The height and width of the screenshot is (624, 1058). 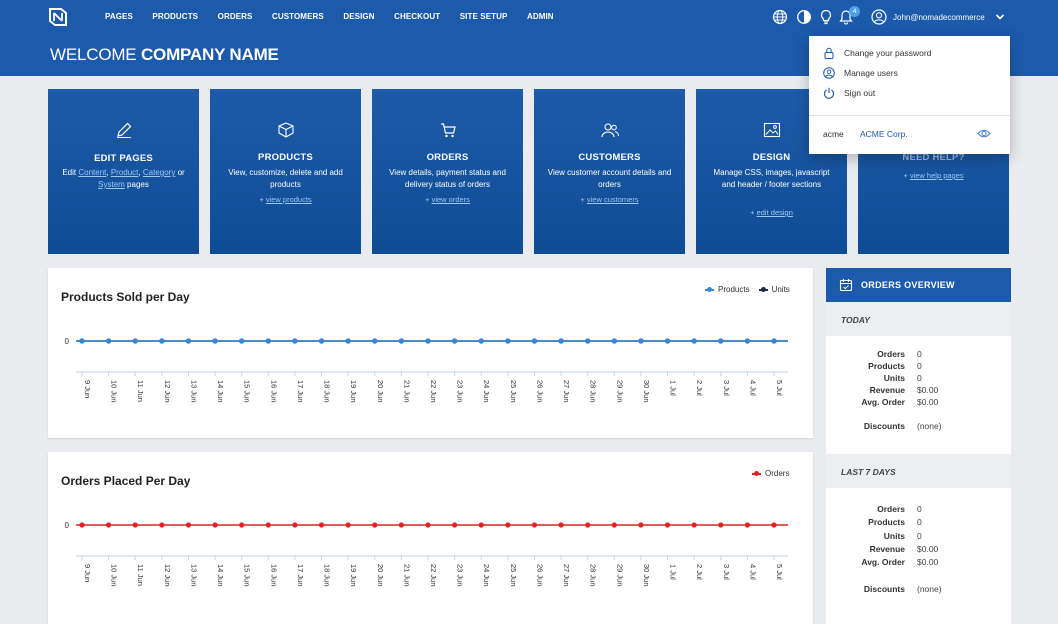 What do you see at coordinates (884, 134) in the screenshot?
I see `company-link: ACME Corp.` at bounding box center [884, 134].